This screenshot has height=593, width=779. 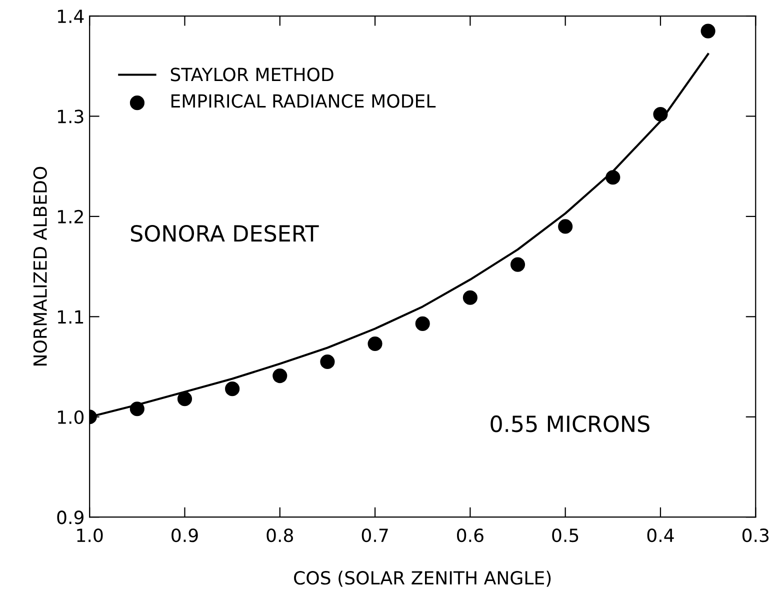 I want to click on x-tick-label: 0.6, so click(x=470, y=535).